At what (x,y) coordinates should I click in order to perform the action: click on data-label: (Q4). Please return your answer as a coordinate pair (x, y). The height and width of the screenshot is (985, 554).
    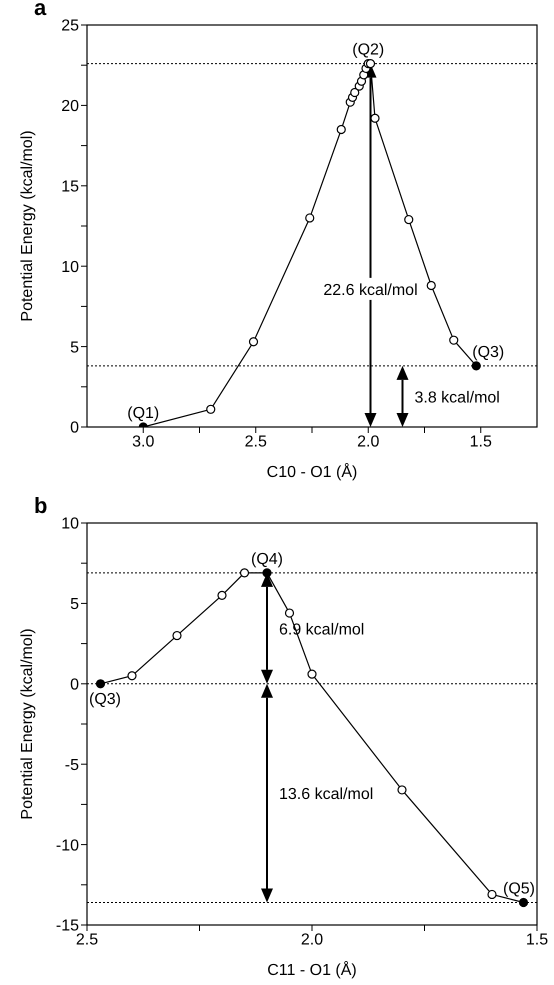
    Looking at the image, I should click on (267, 559).